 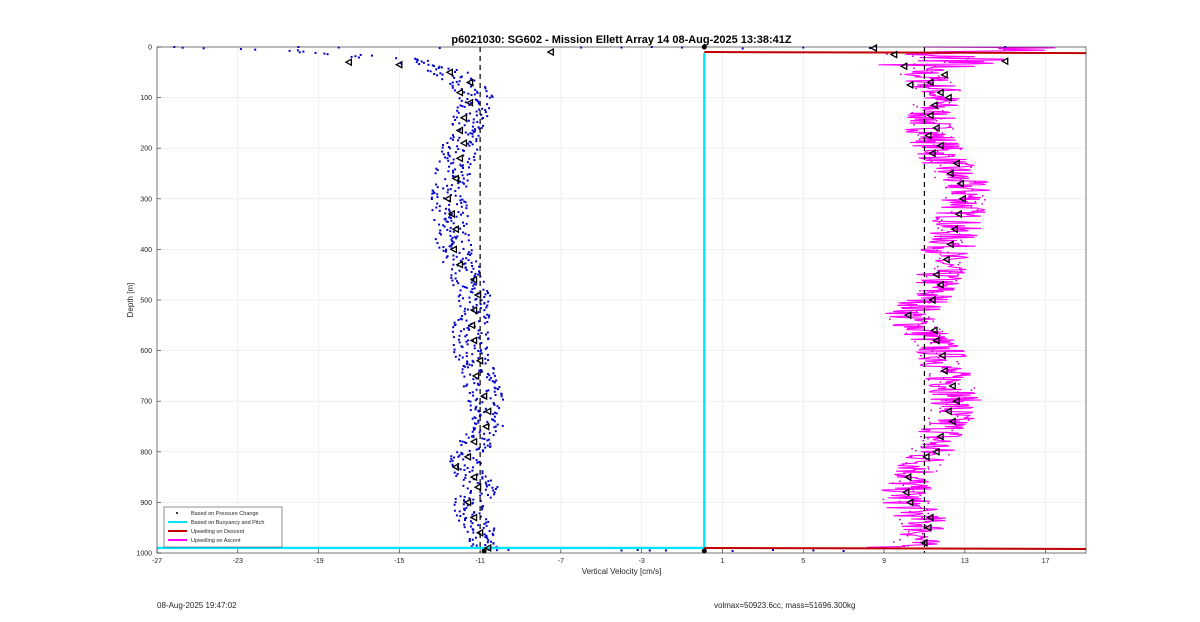 What do you see at coordinates (227, 523) in the screenshot?
I see `legend-label: Based on Buoyancy and Pitch` at bounding box center [227, 523].